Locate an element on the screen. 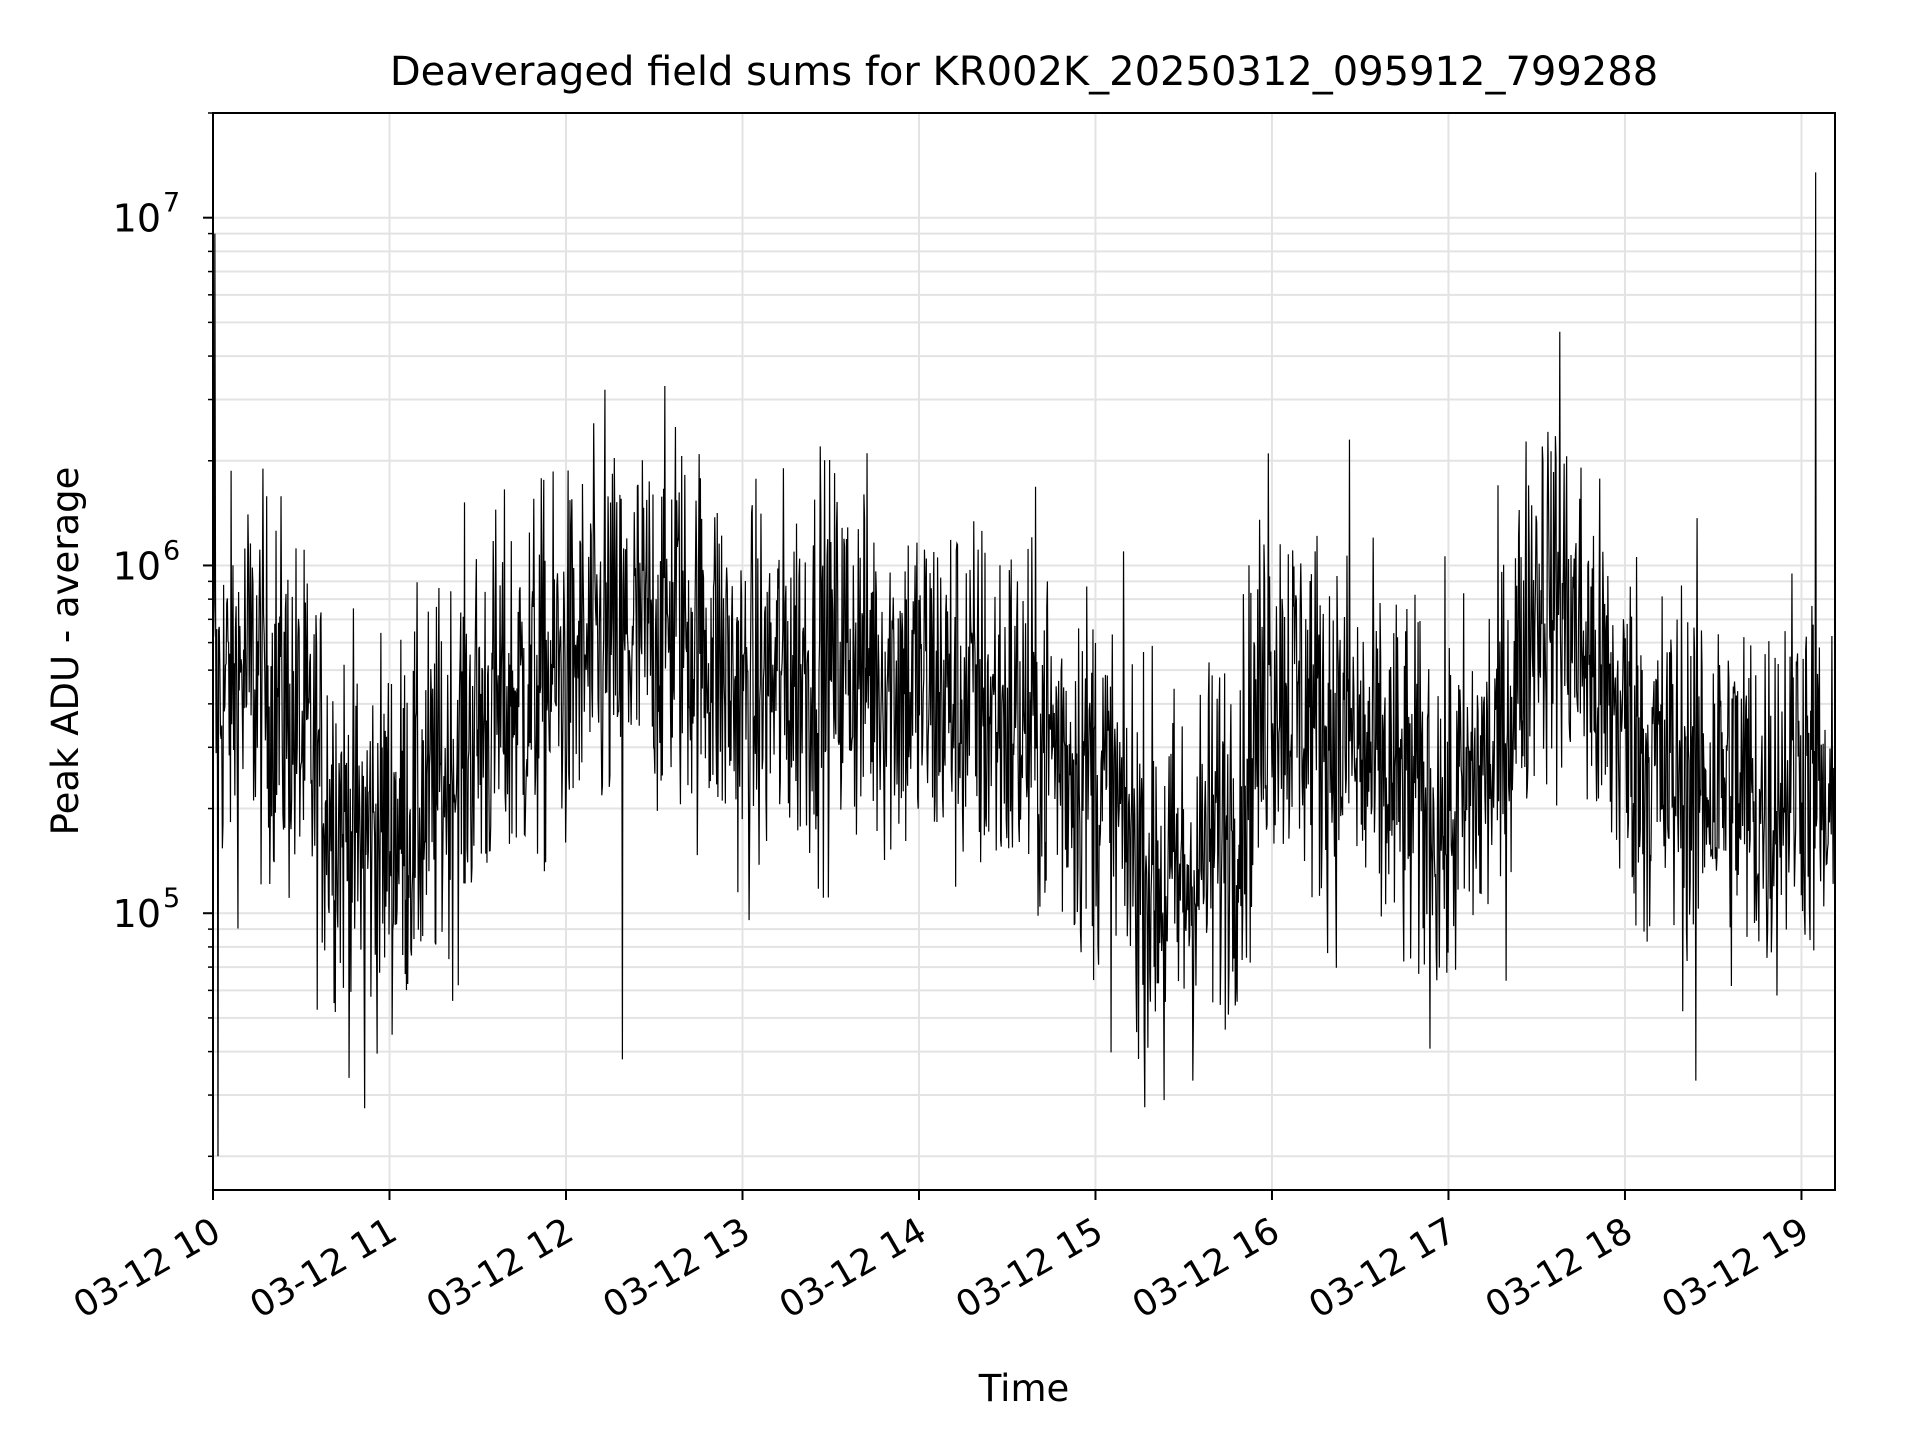 The width and height of the screenshot is (1920, 1444). y-axis-label: Peak ADU - average is located at coordinates (65, 651).